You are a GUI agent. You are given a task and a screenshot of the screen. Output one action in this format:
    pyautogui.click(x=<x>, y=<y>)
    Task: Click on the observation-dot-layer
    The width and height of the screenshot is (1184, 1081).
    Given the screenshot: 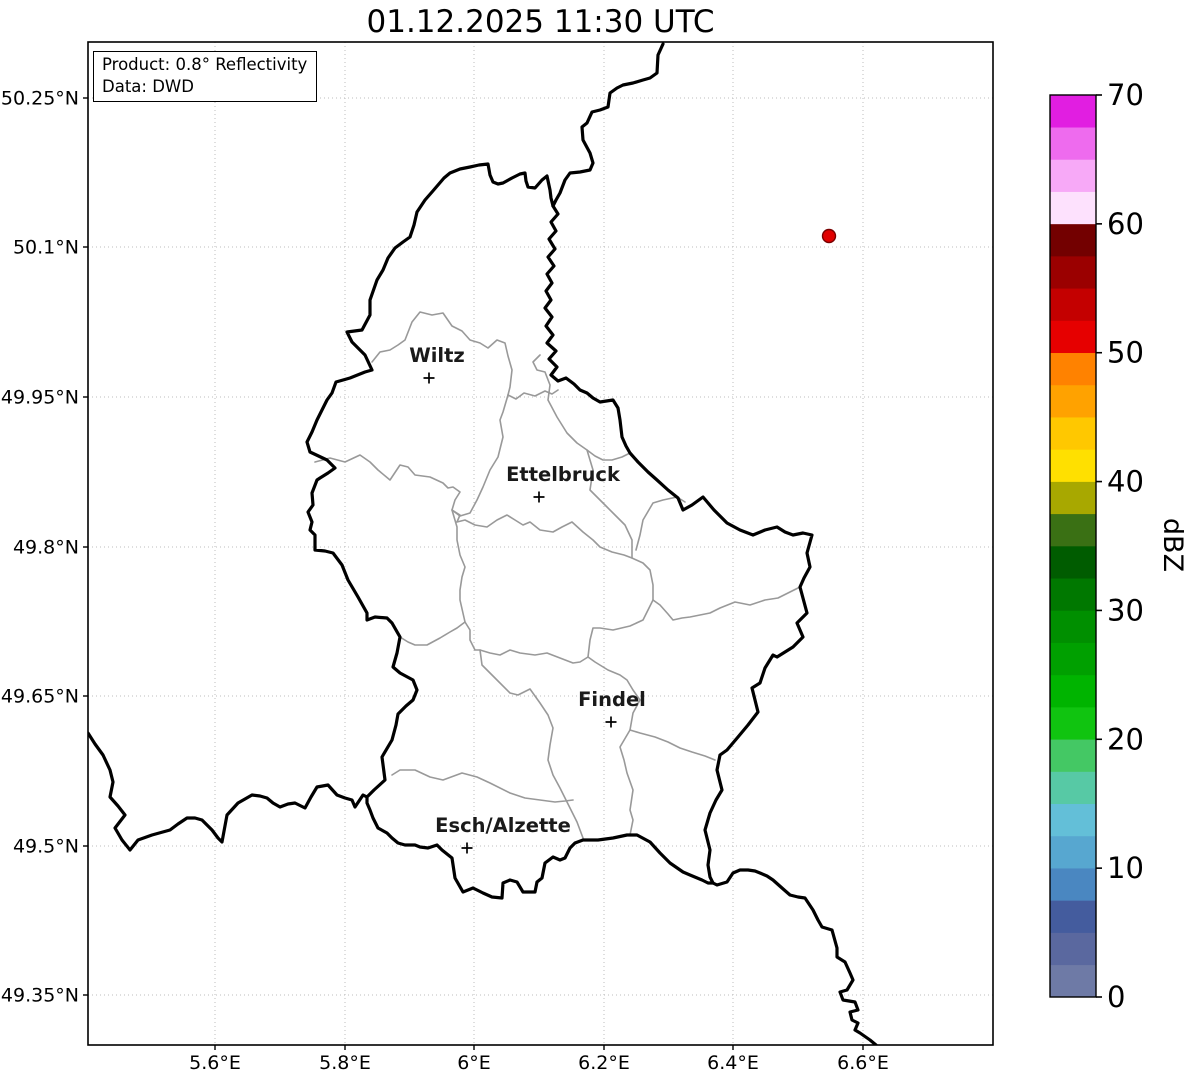 What is the action you would take?
    pyautogui.click(x=829, y=236)
    